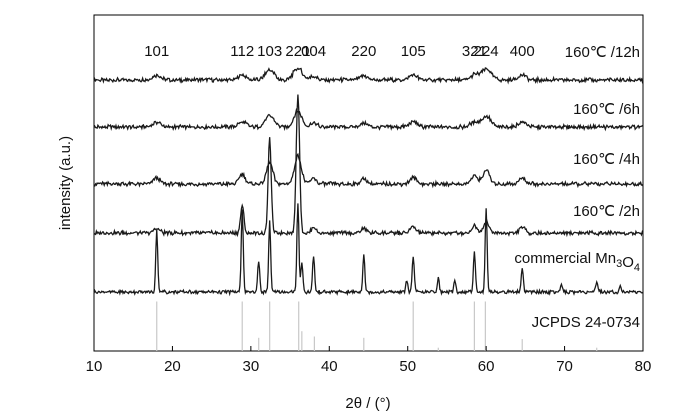 The height and width of the screenshot is (415, 700). Describe the element at coordinates (297, 51) in the screenshot. I see `peak-label: 221` at that location.